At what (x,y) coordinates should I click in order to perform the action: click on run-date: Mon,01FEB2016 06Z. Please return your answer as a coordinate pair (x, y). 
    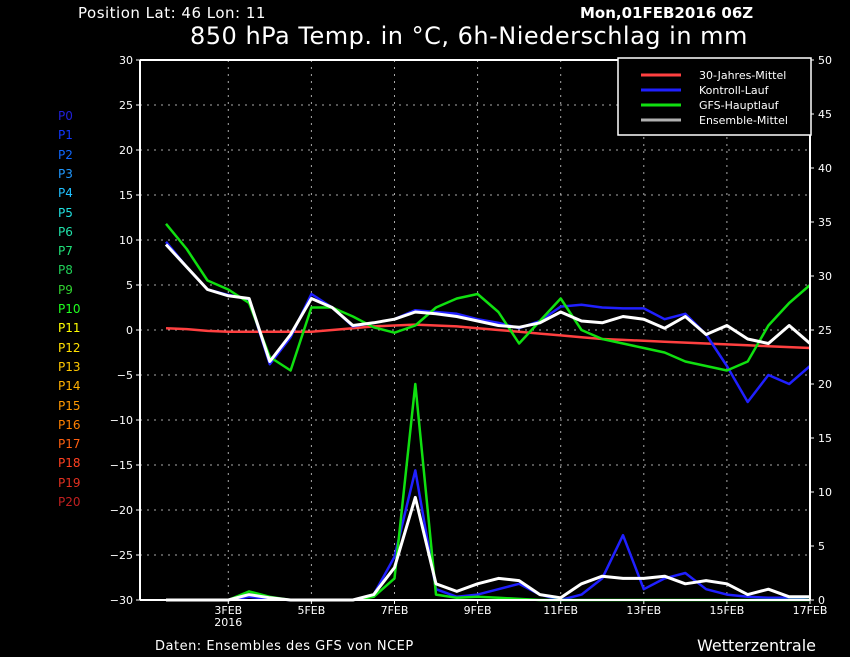
    Looking at the image, I should click on (667, 13).